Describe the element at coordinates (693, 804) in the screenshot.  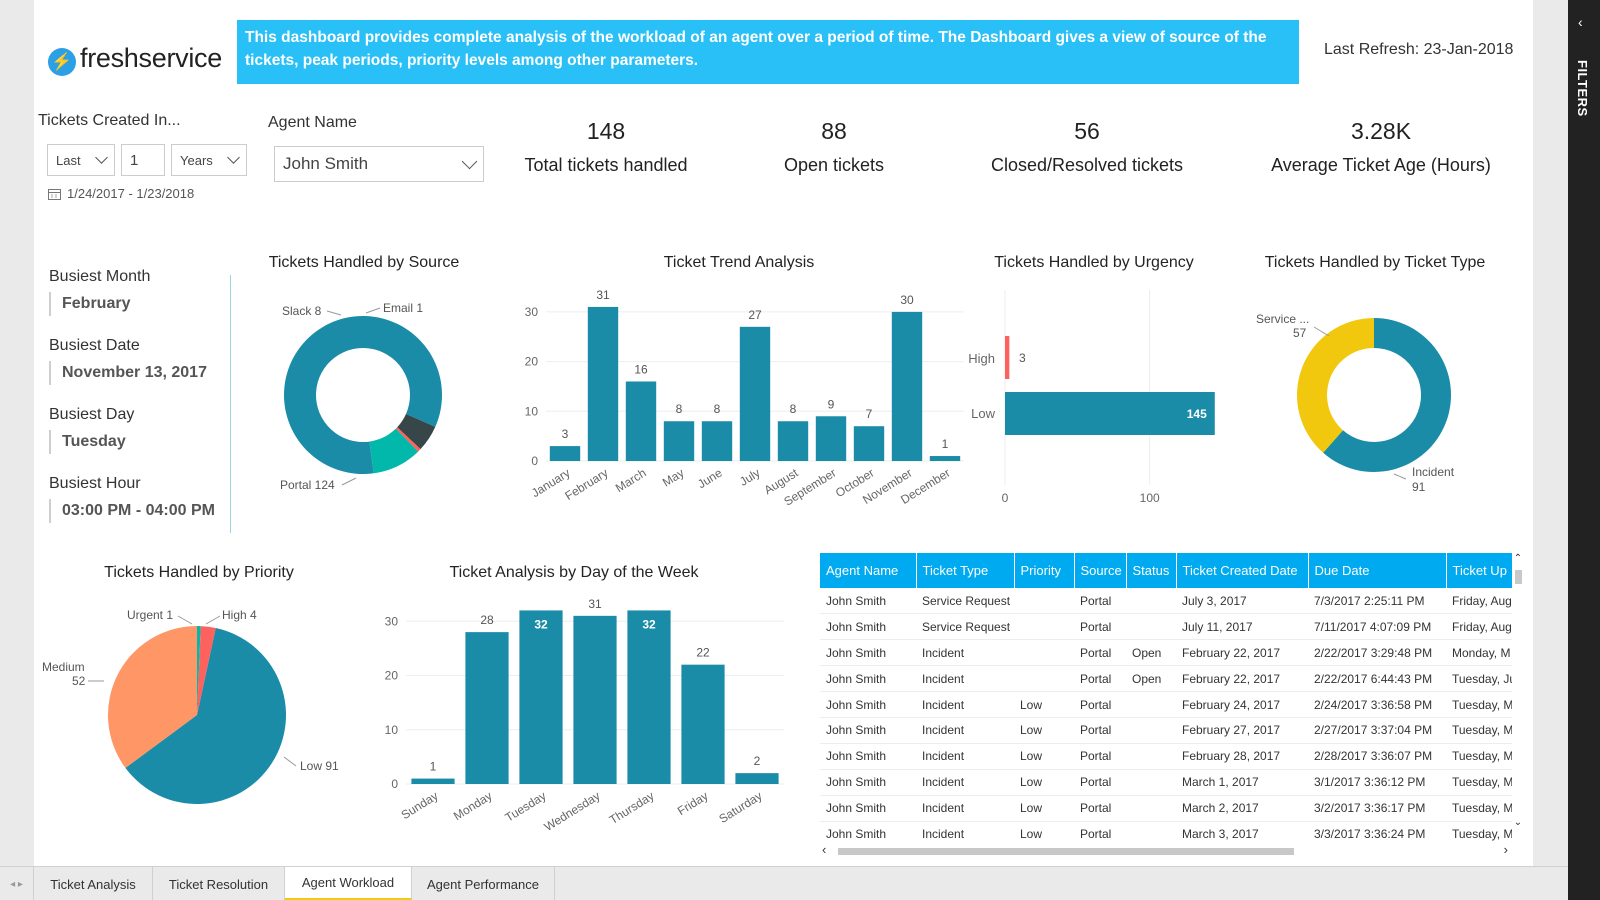
I see `x-tick-label: Friday` at that location.